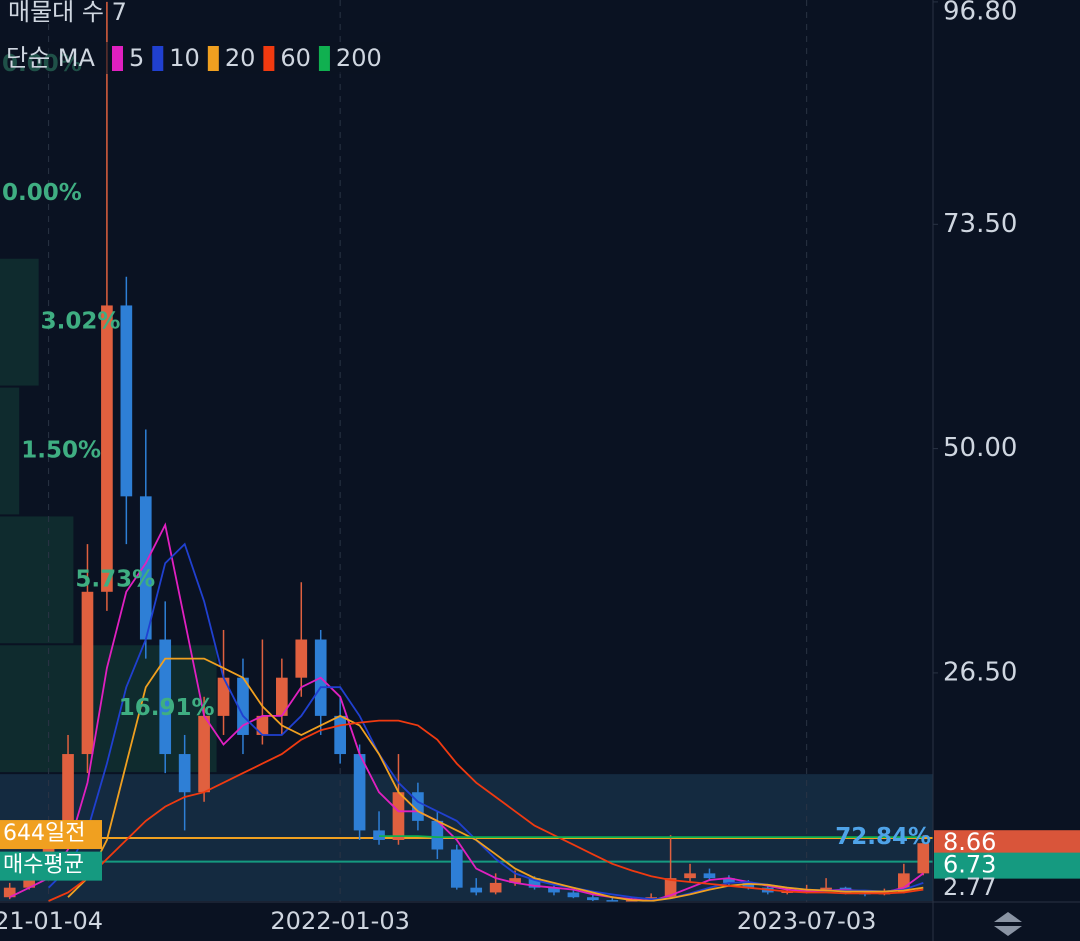 This screenshot has height=941, width=1080. What do you see at coordinates (651, 836) in the screenshot?
I see `ma-line` at bounding box center [651, 836].